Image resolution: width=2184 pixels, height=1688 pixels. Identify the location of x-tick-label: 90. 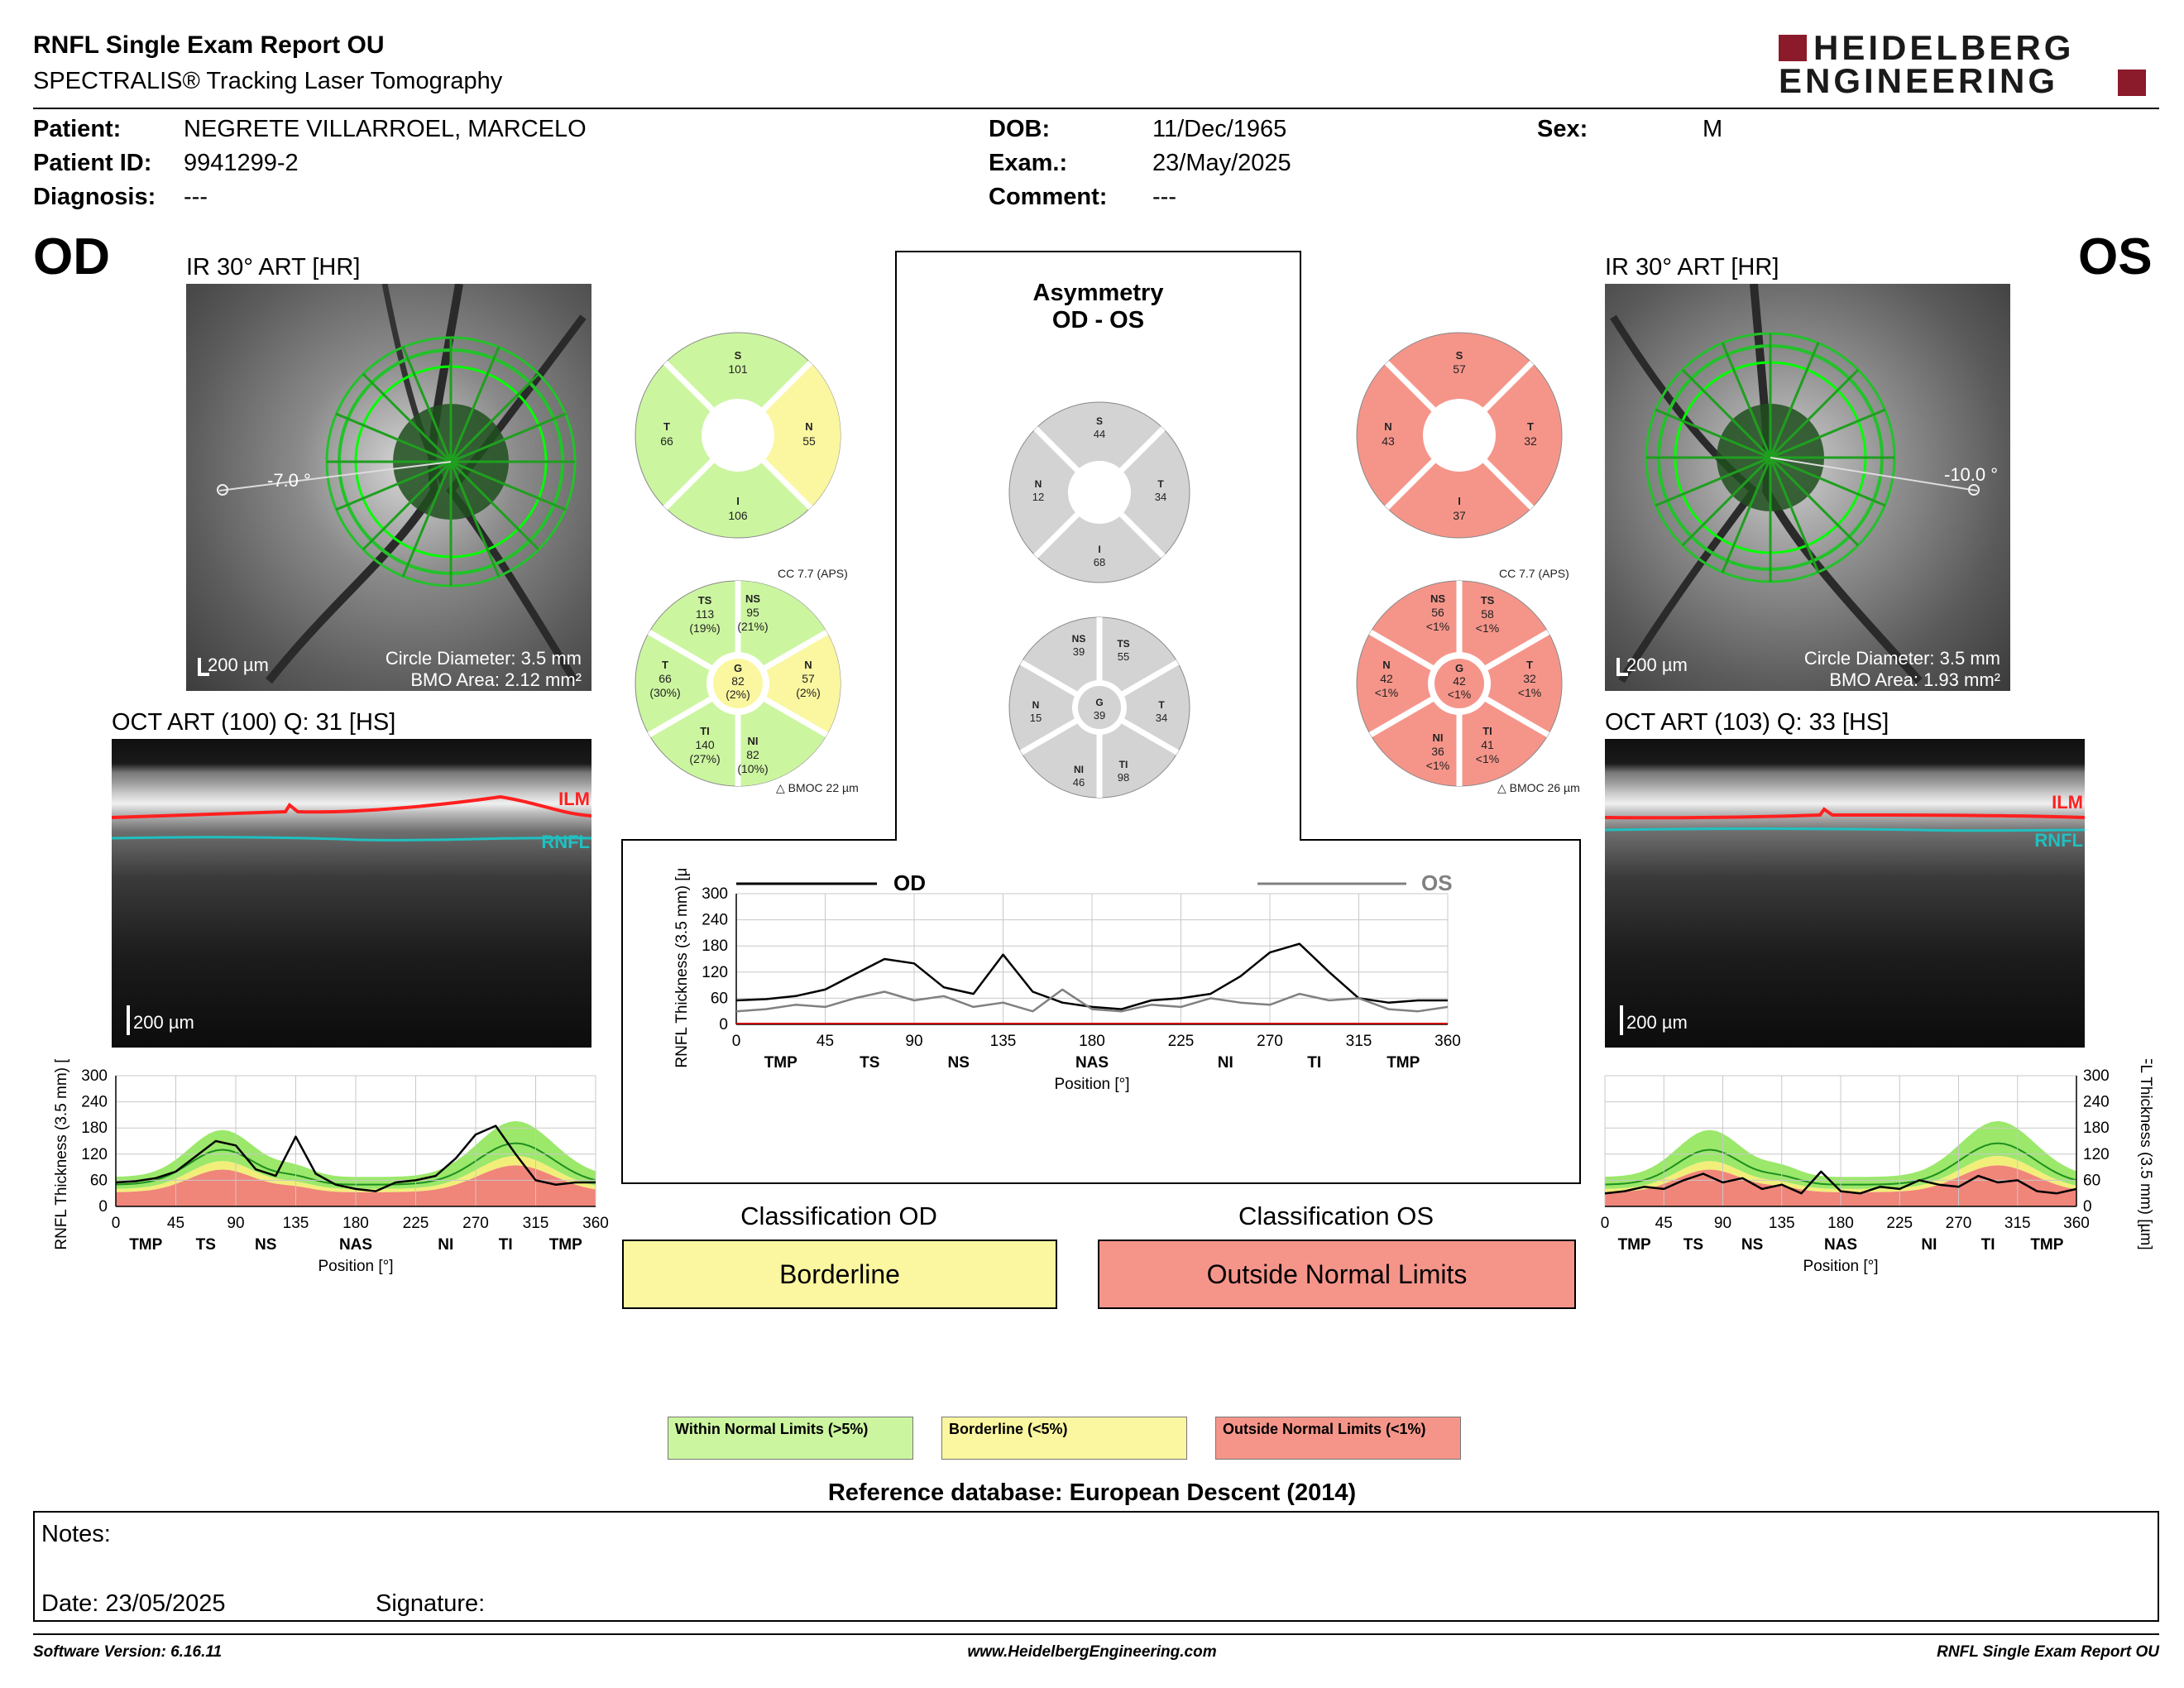
(1722, 1223).